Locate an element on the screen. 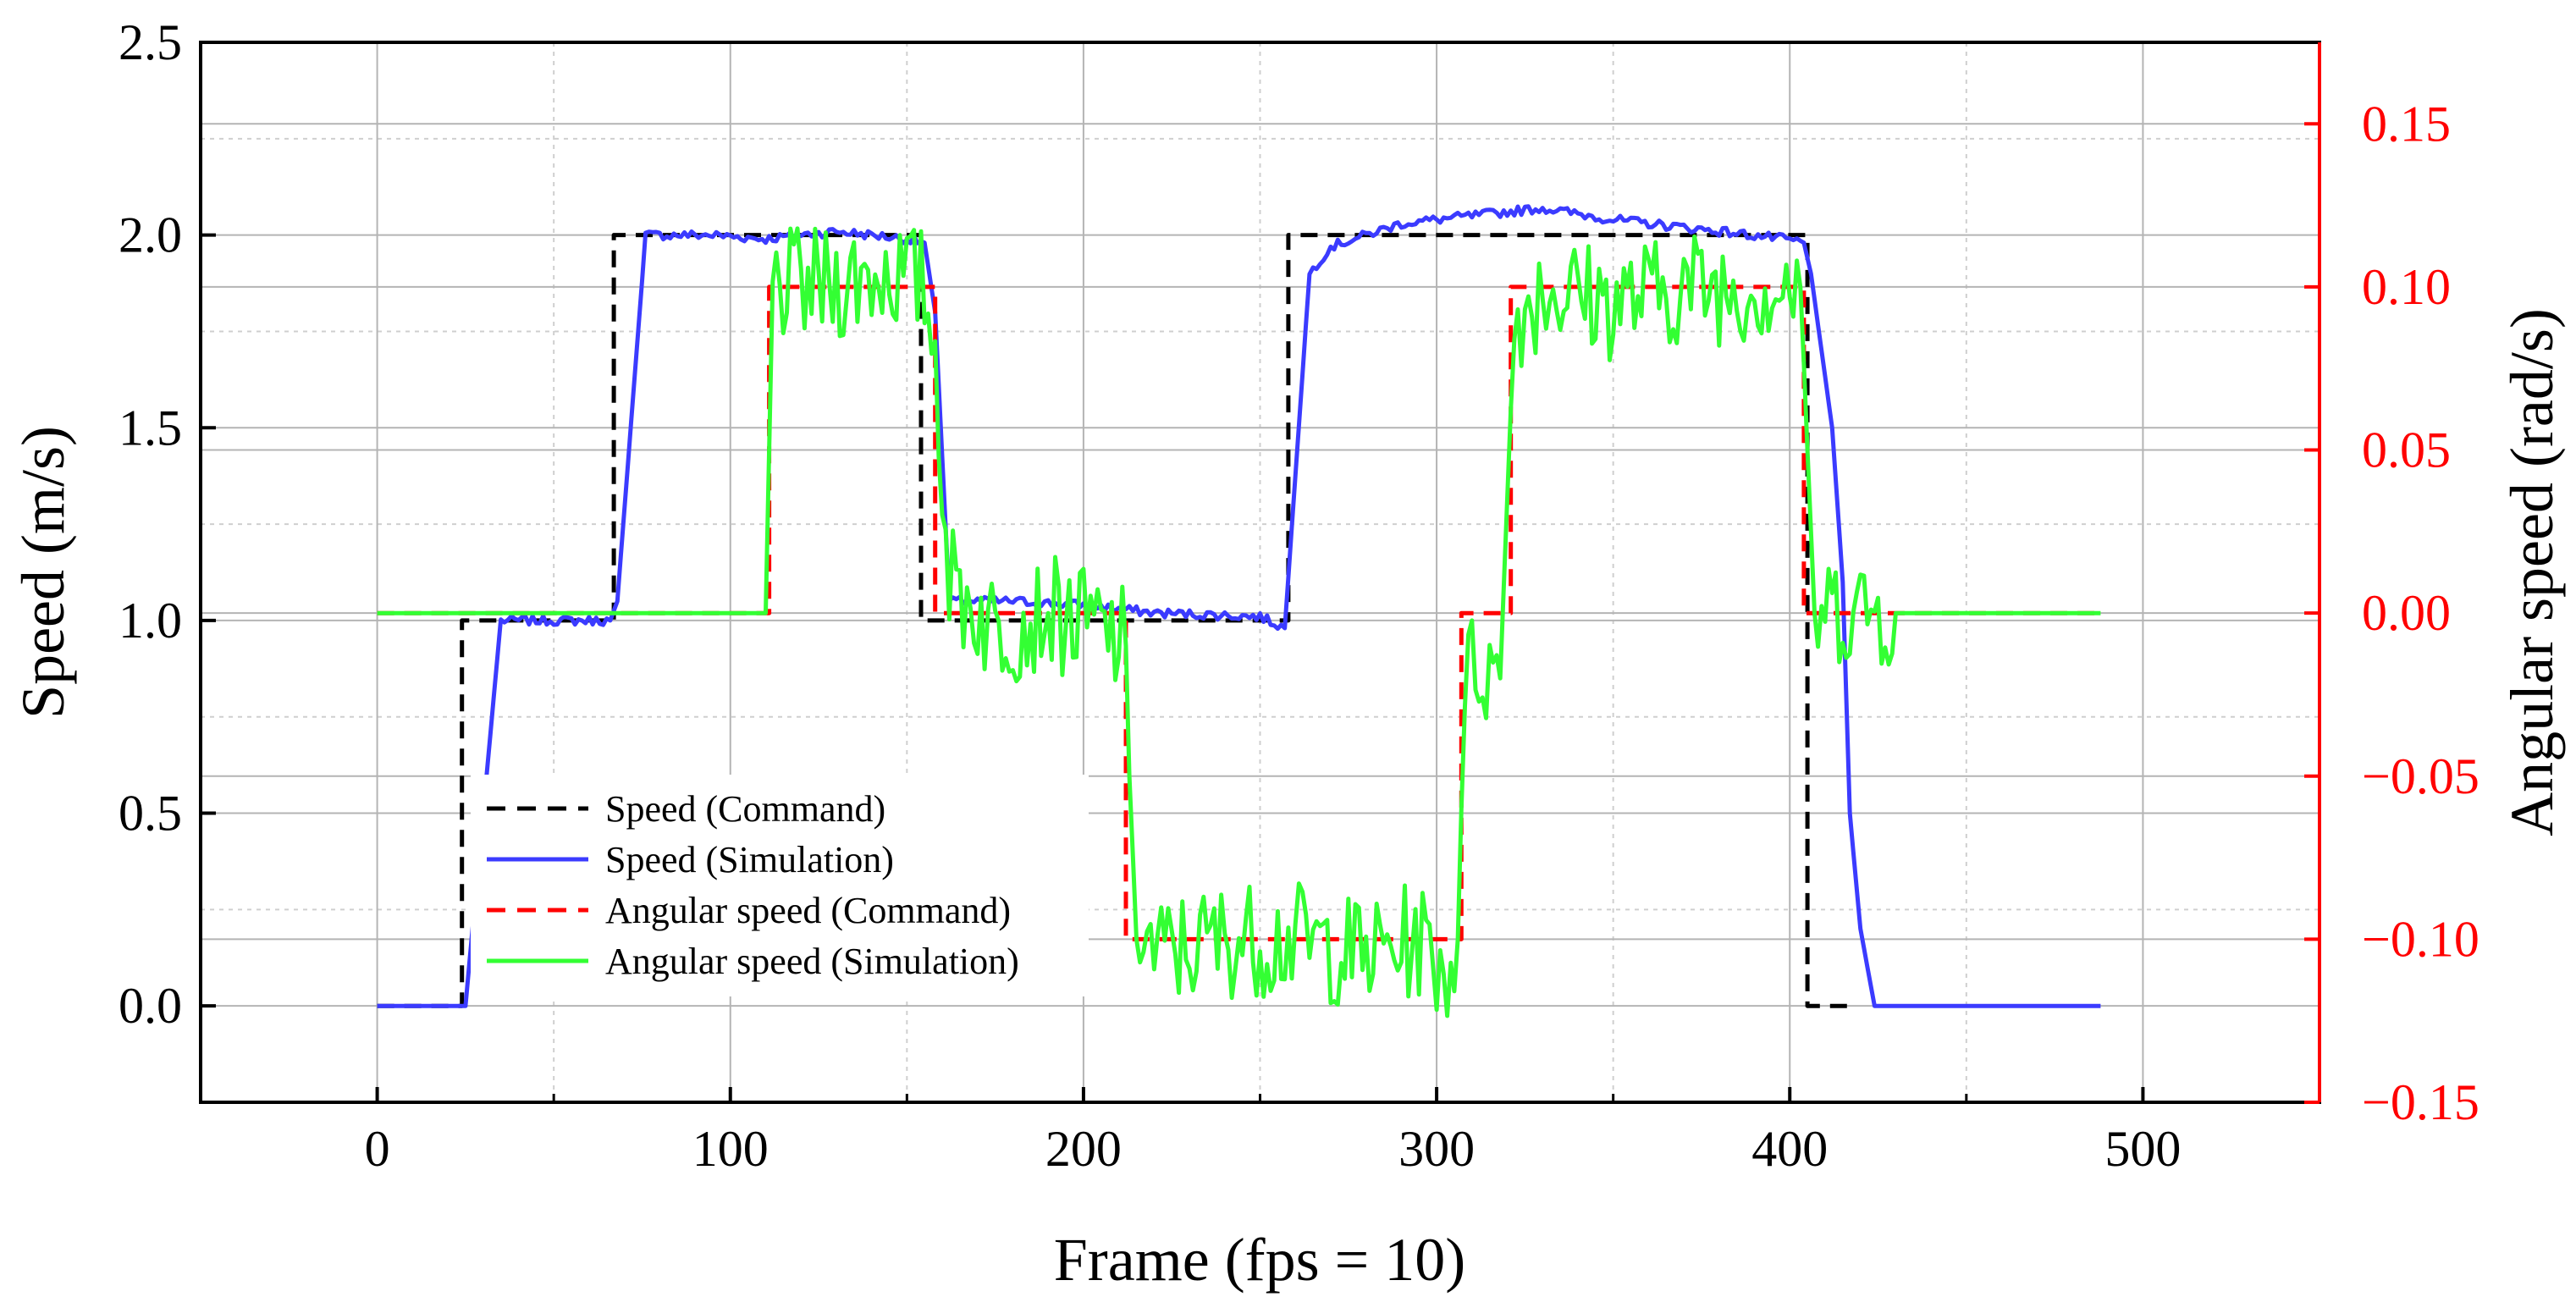 This screenshot has height=1308, width=2576. y-axis-label-right: Angular speed (rad/s) is located at coordinates (2532, 572).